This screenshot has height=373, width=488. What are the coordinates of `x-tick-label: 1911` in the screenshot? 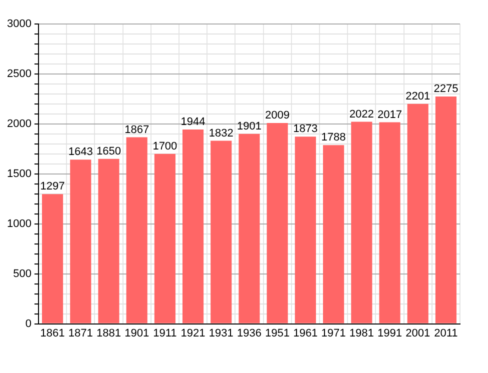 It's located at (165, 333).